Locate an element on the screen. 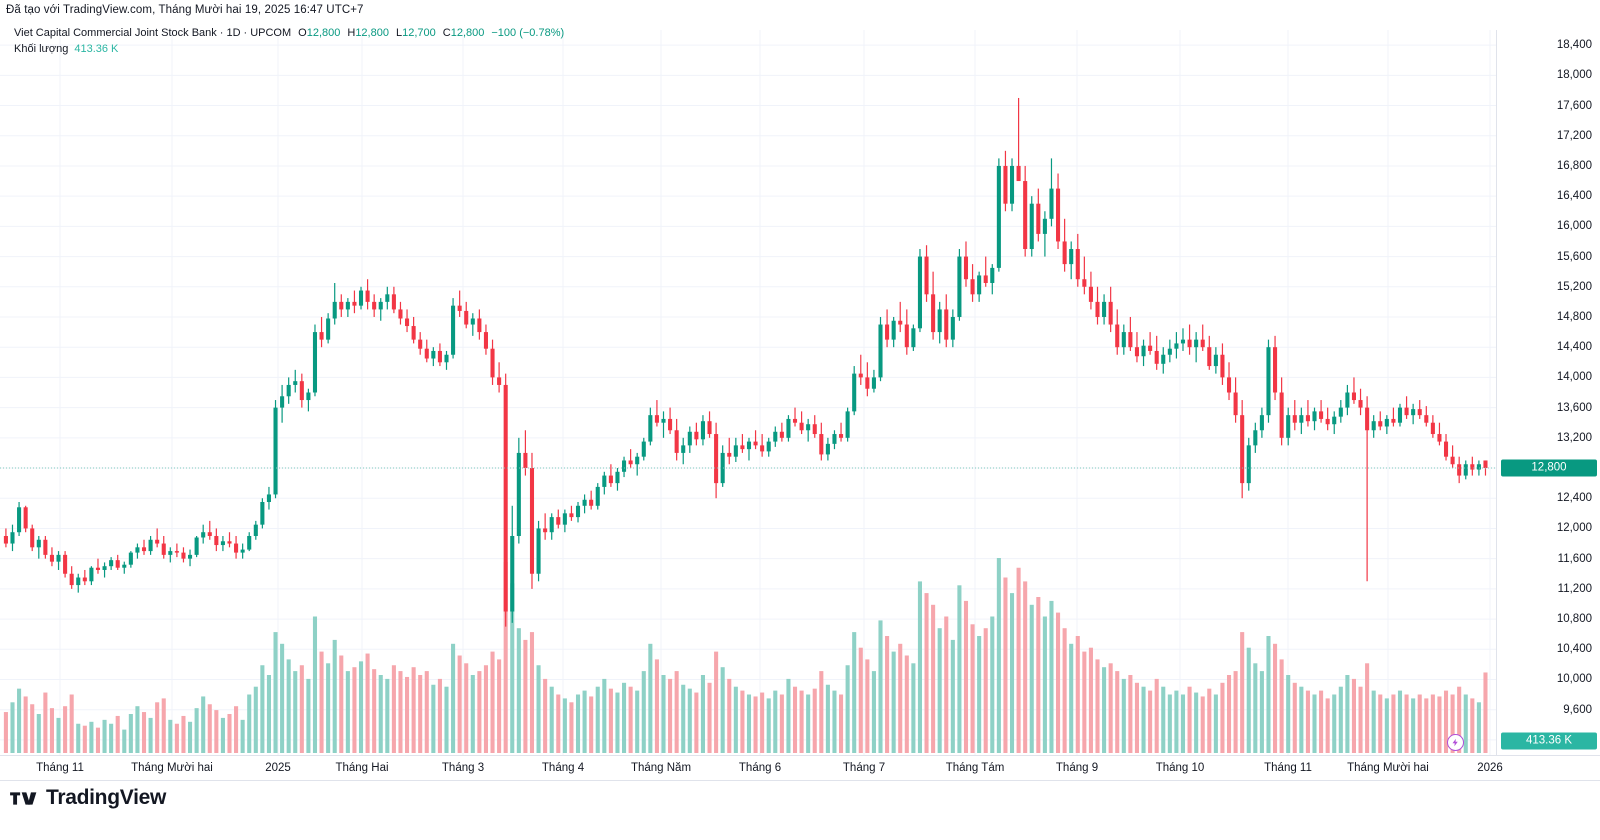 The width and height of the screenshot is (1600, 840). price-tick-label: 18,000 is located at coordinates (1574, 75).